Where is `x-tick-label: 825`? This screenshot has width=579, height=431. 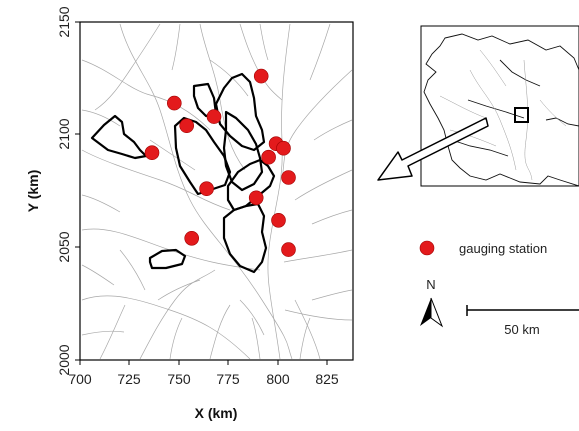
x-tick-label: 825 is located at coordinates (327, 379).